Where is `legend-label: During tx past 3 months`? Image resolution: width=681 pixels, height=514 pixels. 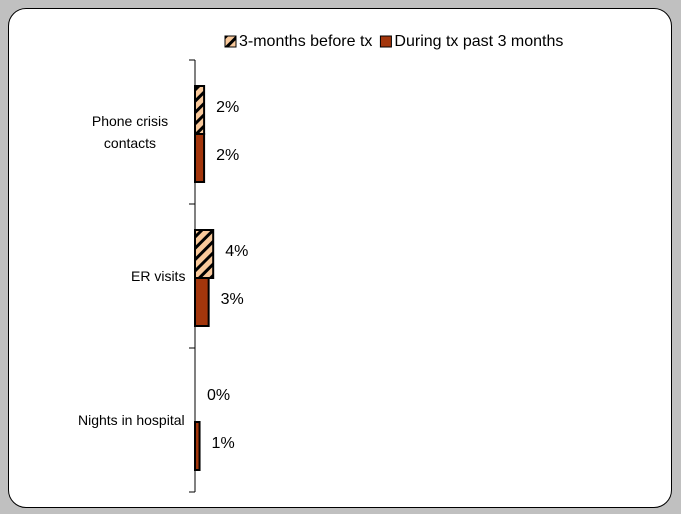
legend-label: During tx past 3 months is located at coordinates (478, 41).